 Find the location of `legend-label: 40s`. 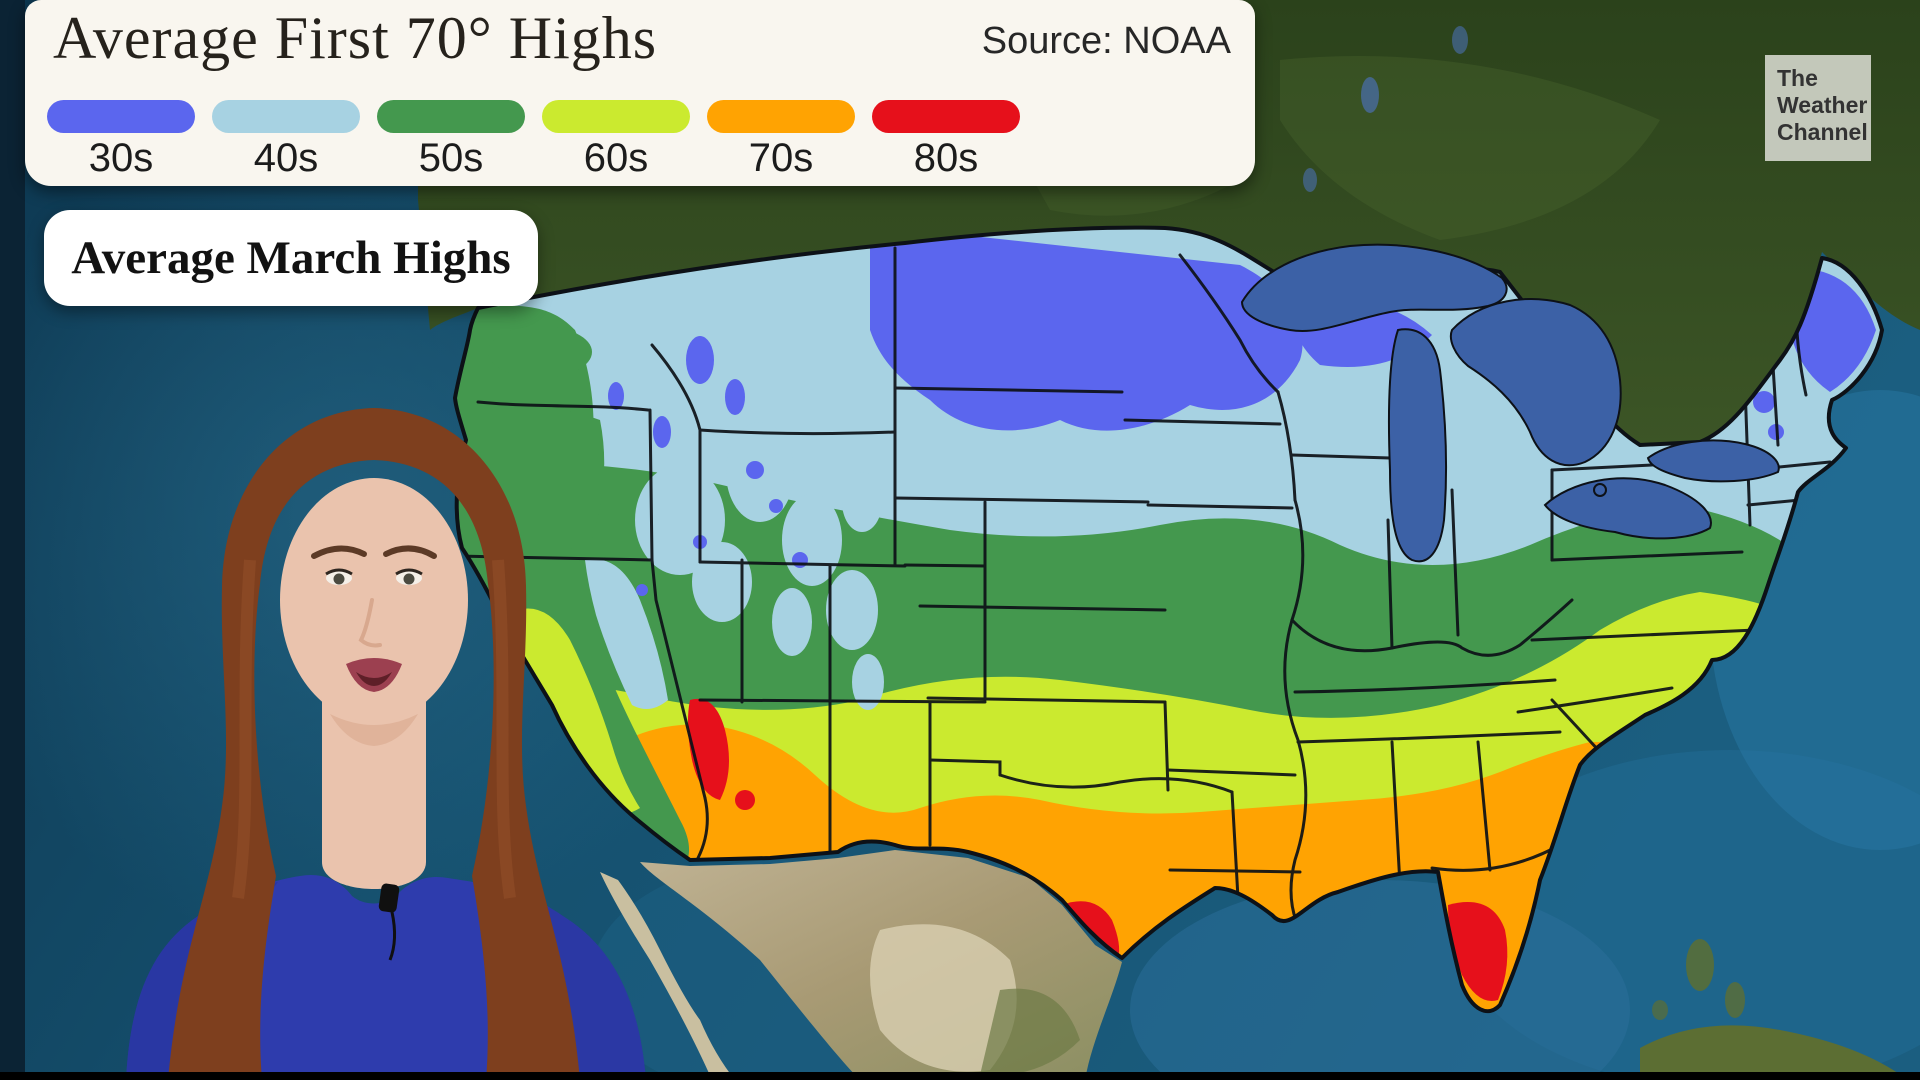

legend-label: 40s is located at coordinates (286, 158).